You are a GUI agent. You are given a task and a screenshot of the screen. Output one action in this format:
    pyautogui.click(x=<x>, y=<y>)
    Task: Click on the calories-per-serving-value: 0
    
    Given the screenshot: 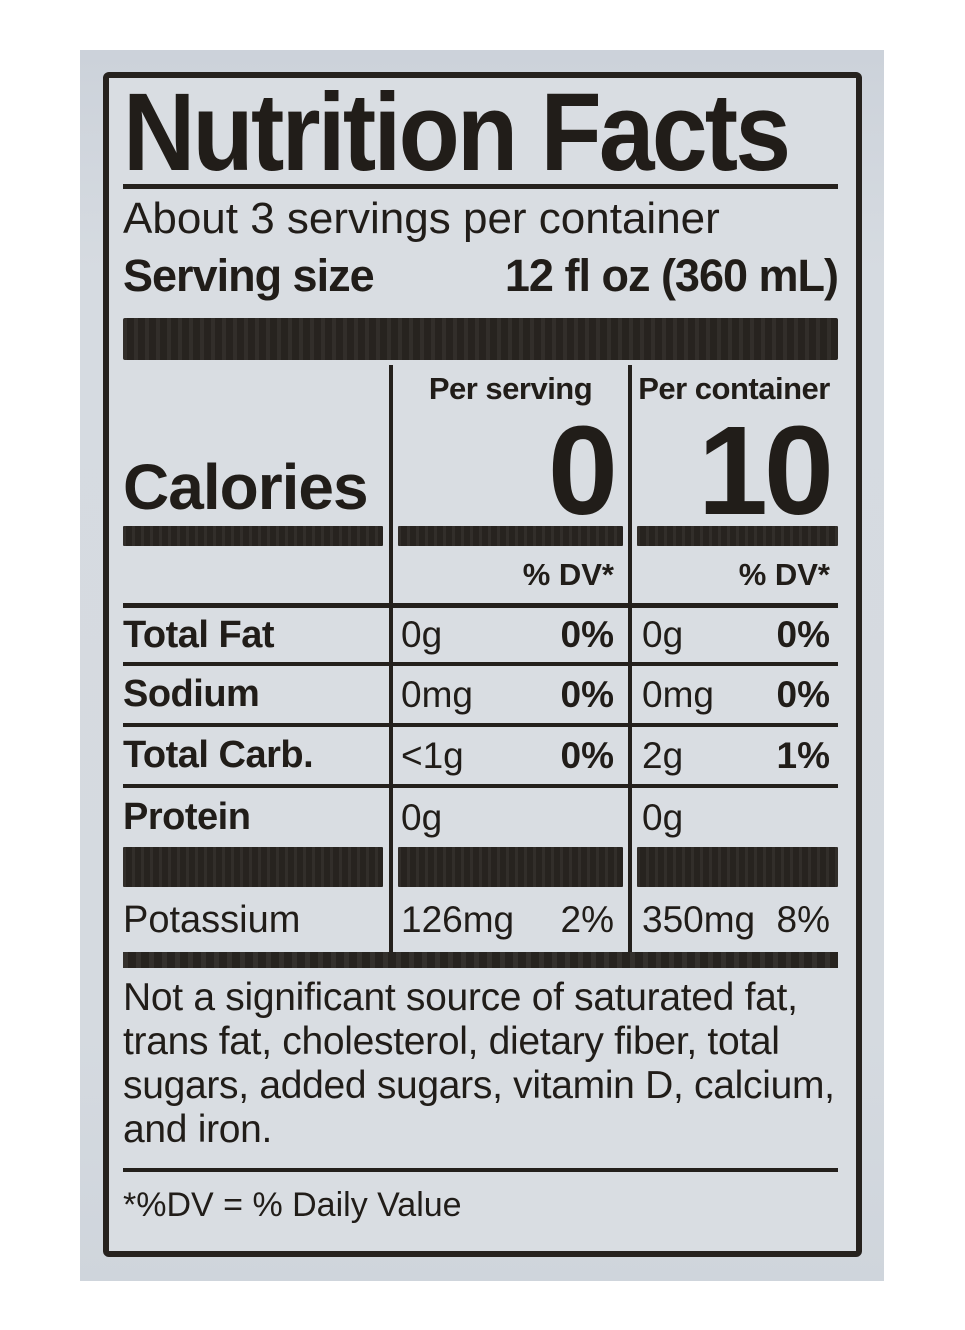 What is the action you would take?
    pyautogui.click(x=582, y=470)
    